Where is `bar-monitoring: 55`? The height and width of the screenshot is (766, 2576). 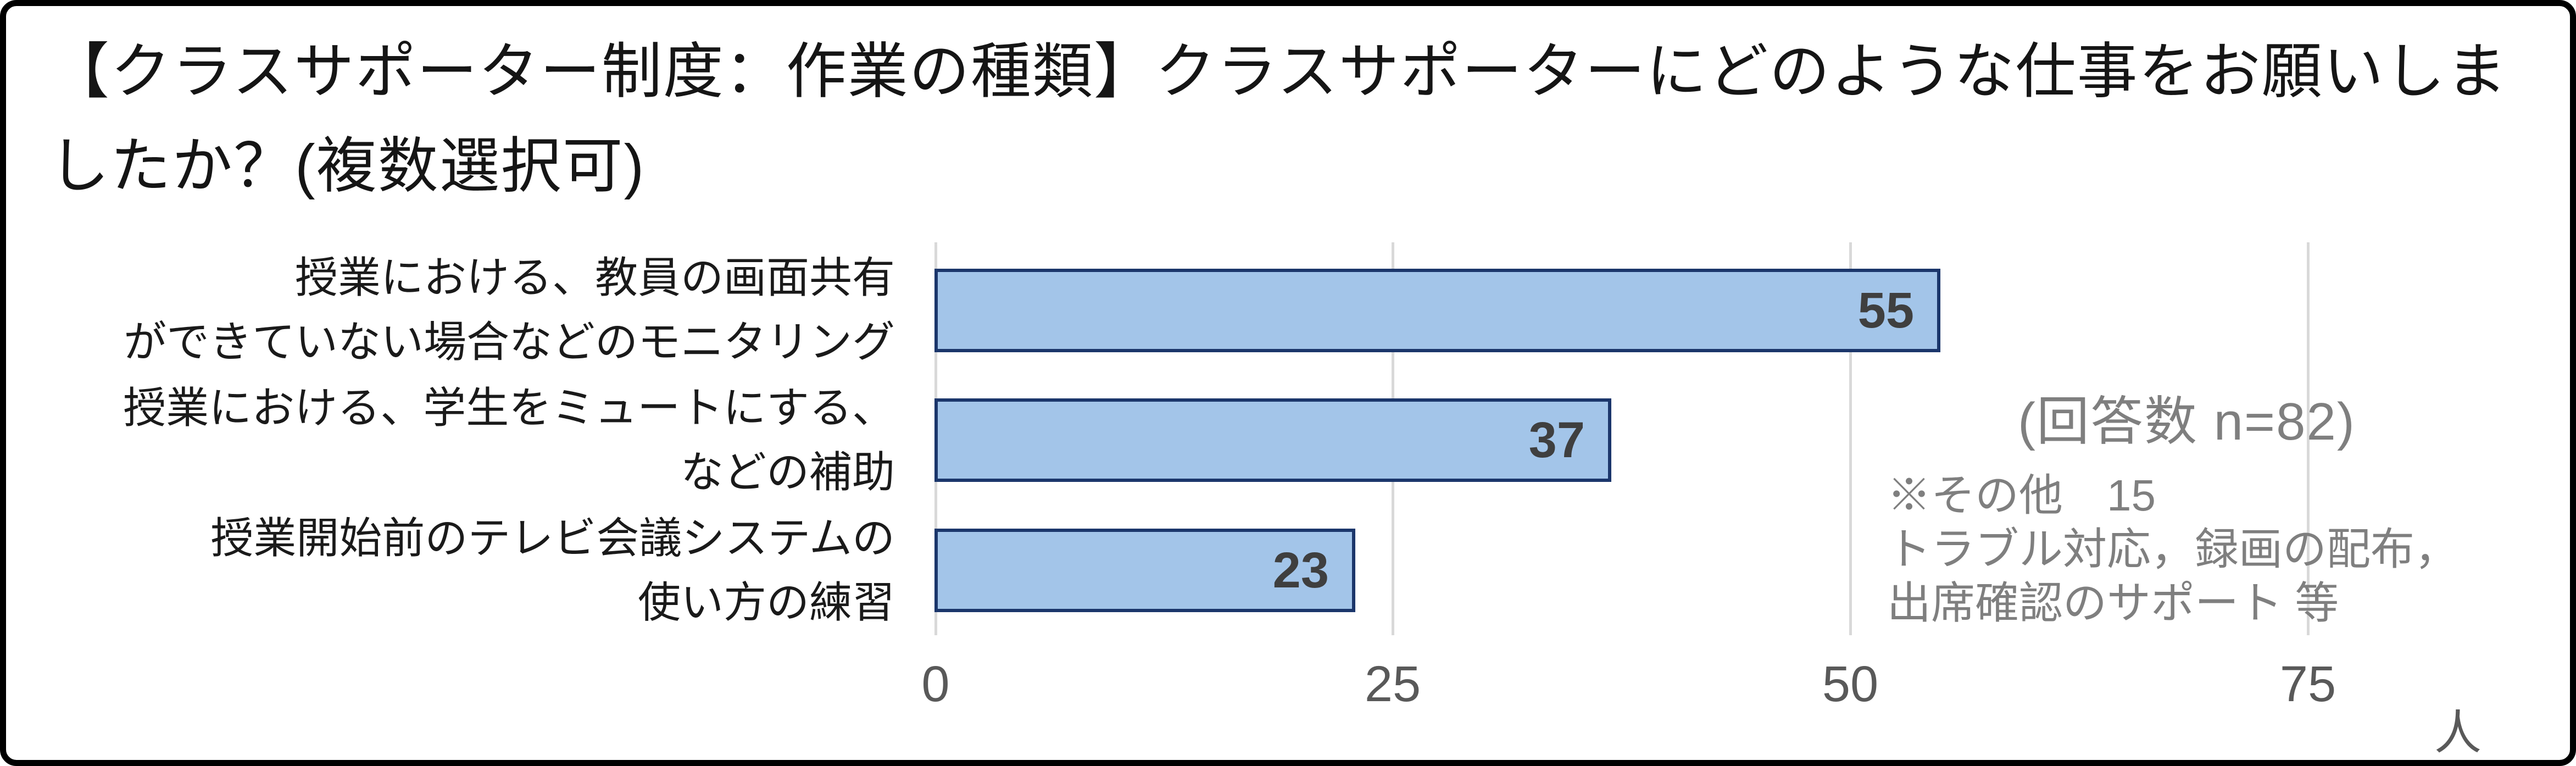 bar-monitoring: 55 is located at coordinates (1437, 310).